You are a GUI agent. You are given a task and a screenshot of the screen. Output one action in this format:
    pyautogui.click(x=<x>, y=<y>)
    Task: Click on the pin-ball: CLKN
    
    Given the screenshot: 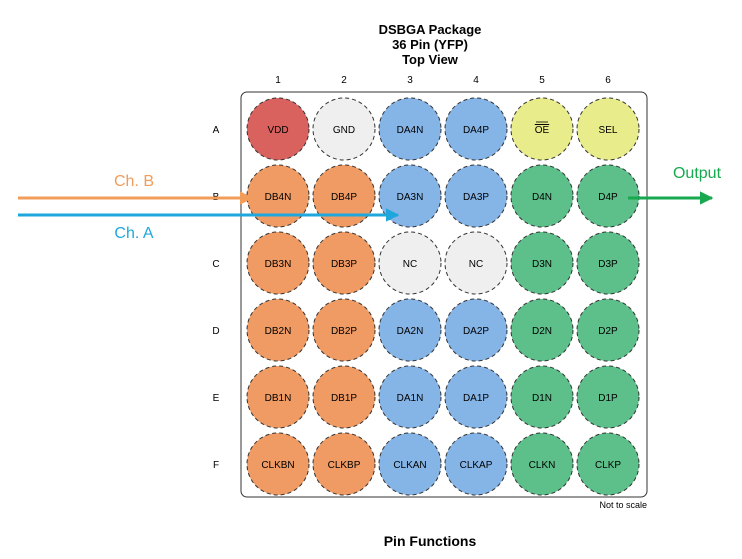 What is the action you would take?
    pyautogui.click(x=542, y=464)
    